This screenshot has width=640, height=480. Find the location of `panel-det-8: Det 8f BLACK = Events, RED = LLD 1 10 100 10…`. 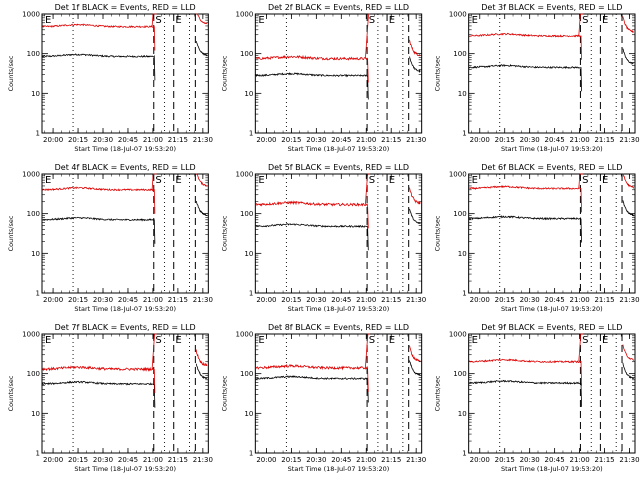

panel-det-8: Det 8f BLACK = Events, RED = LLD 1 10 100 10… is located at coordinates (323, 398).